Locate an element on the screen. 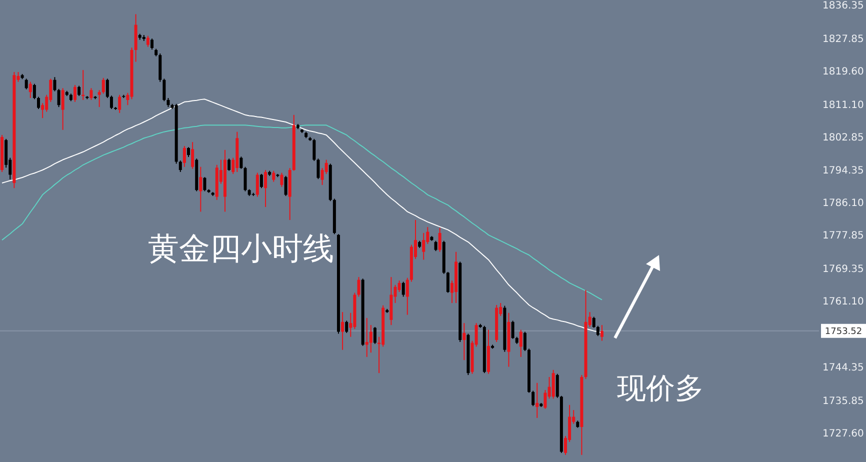  y-tick-label: 1802.85 is located at coordinates (843, 138).